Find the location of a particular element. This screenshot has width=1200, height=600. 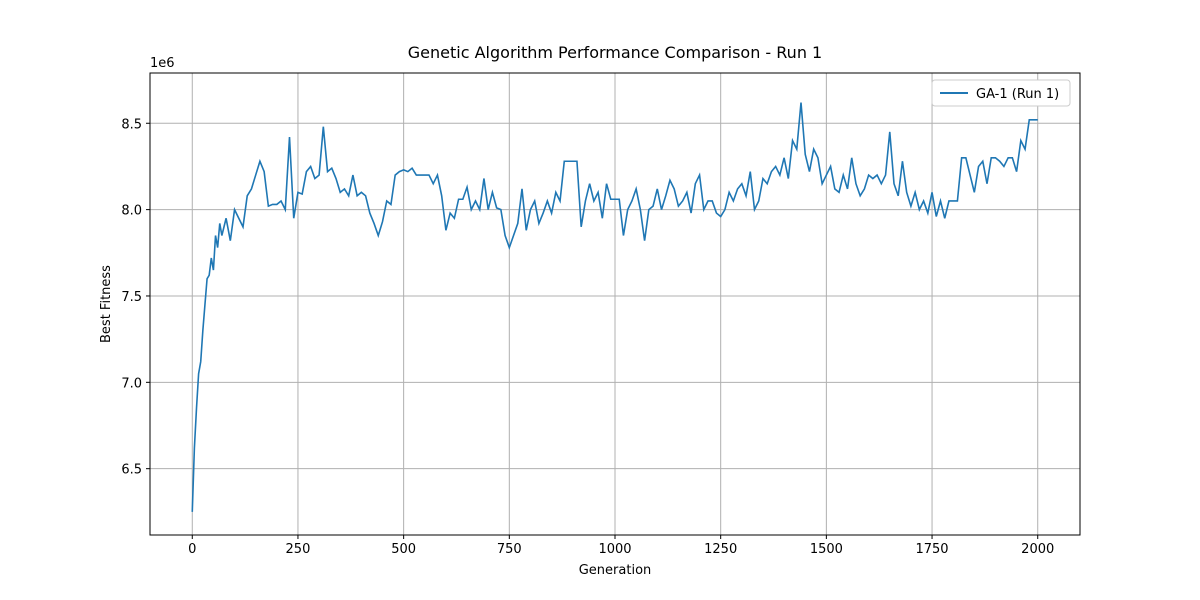

legend-box is located at coordinates (1001, 93).